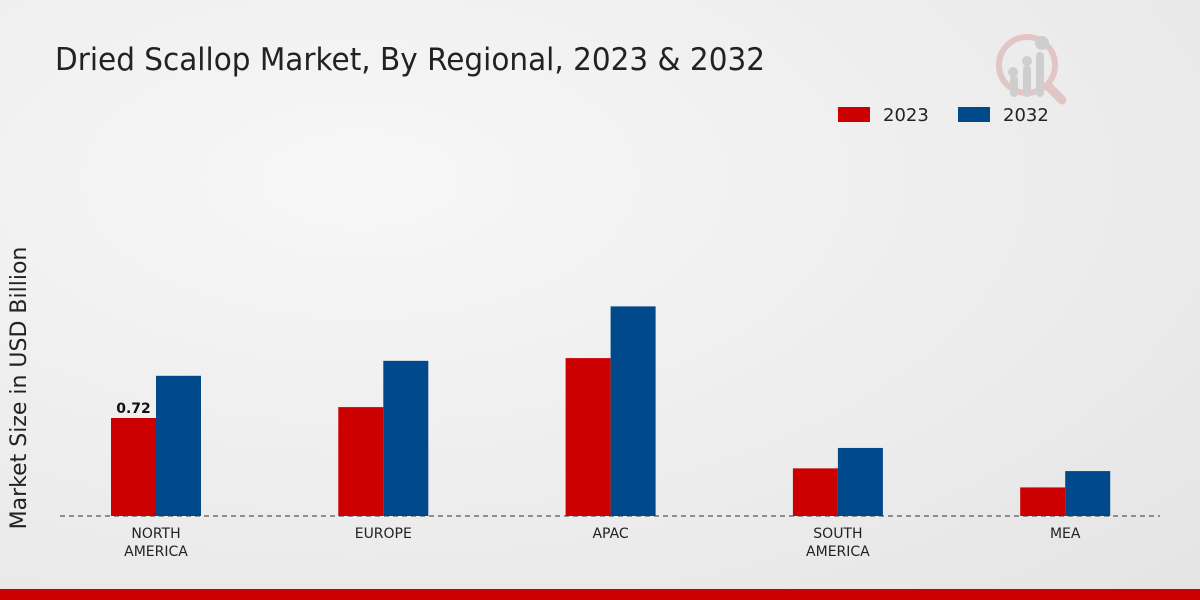 Image resolution: width=1200 pixels, height=600 pixels. What do you see at coordinates (1031, 69) in the screenshot?
I see `logo-watermark` at bounding box center [1031, 69].